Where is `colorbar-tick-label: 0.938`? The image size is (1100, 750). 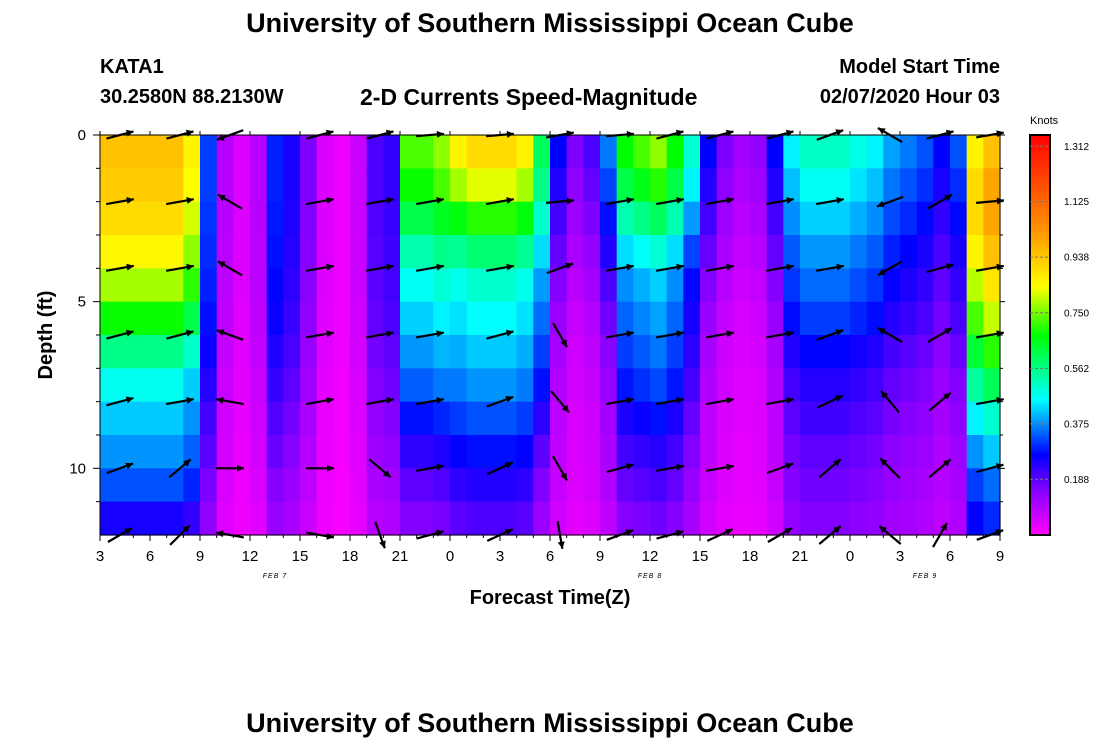
colorbar-tick-label: 0.938 is located at coordinates (1076, 258).